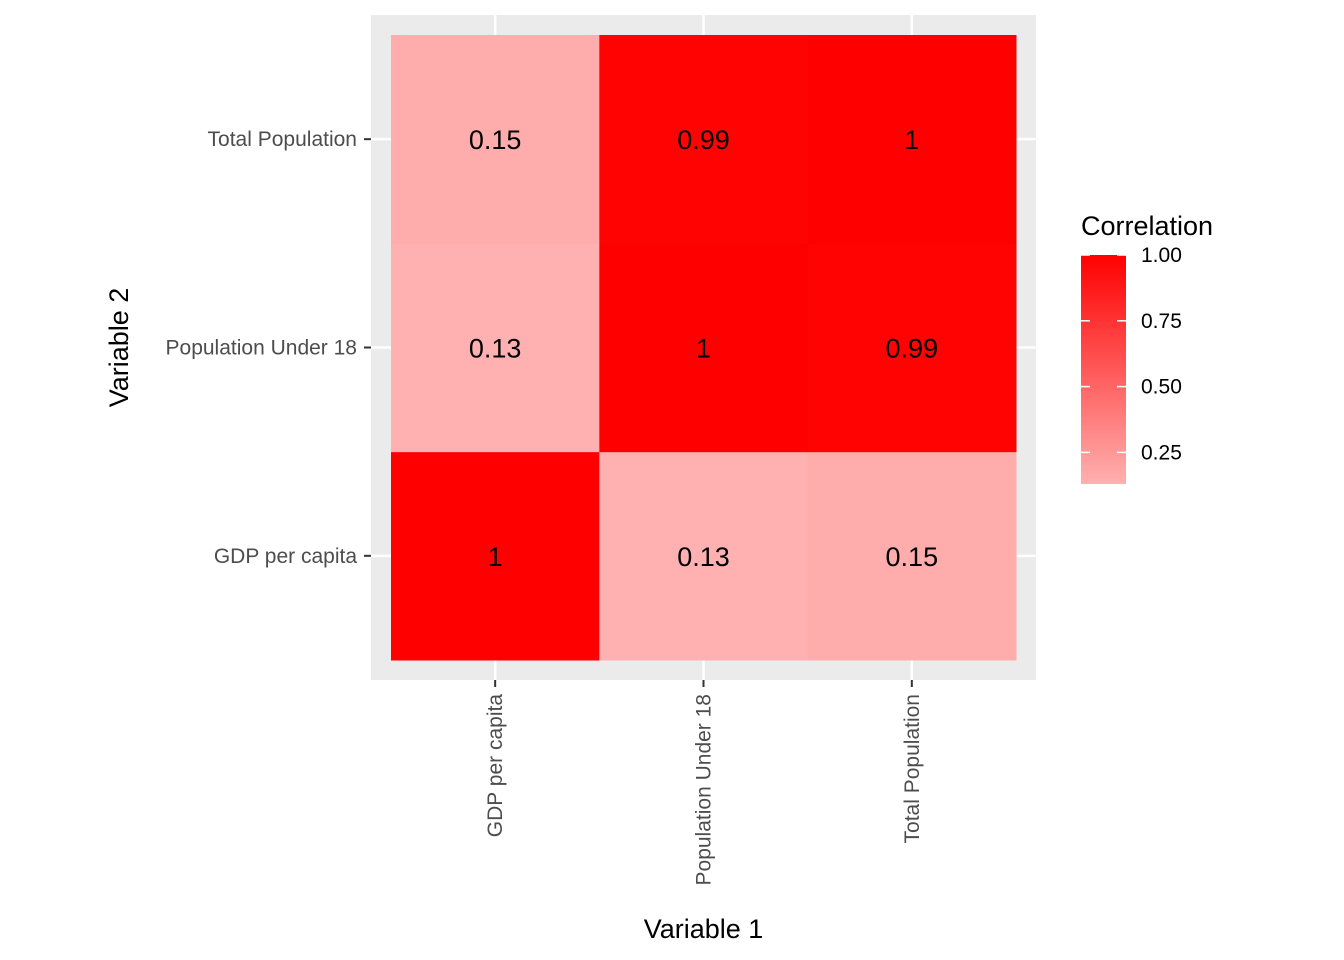 This screenshot has width=1344, height=960. Describe the element at coordinates (1147, 347) in the screenshot. I see `legend: Correlation 1.00 0.75 0.50 0.25` at that location.